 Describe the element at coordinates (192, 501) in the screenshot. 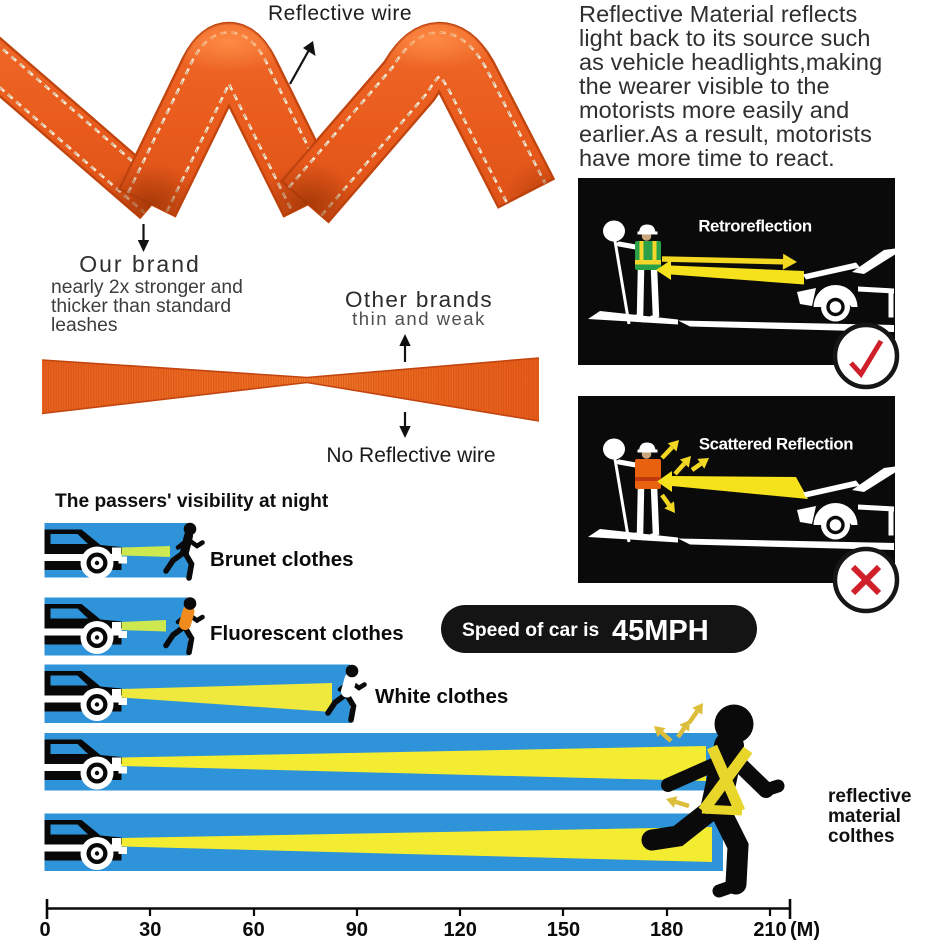

I see `svg-text:The passers' visibility at nig: The passers' visibility at night` at that location.